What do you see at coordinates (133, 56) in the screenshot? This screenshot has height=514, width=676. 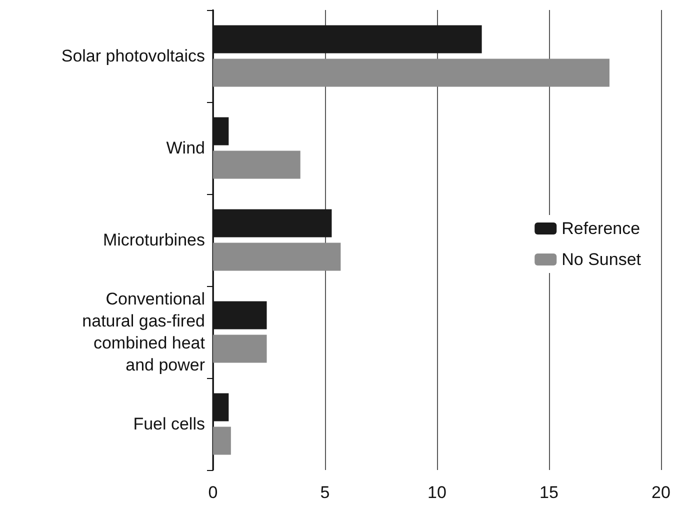 I see `y-tick-label: Solar photovoltaics` at bounding box center [133, 56].